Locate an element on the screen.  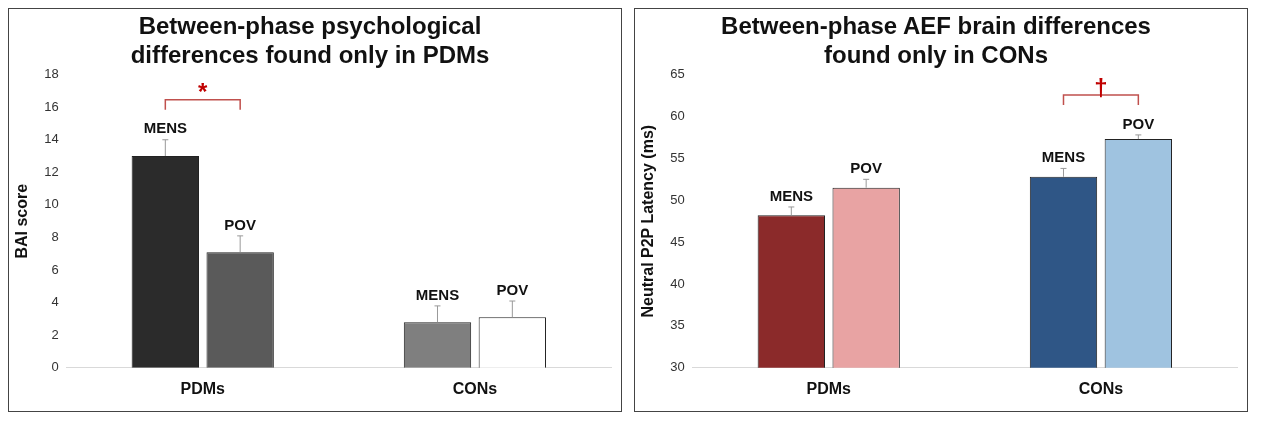
y-tick-label: 30 is located at coordinates (677, 367).